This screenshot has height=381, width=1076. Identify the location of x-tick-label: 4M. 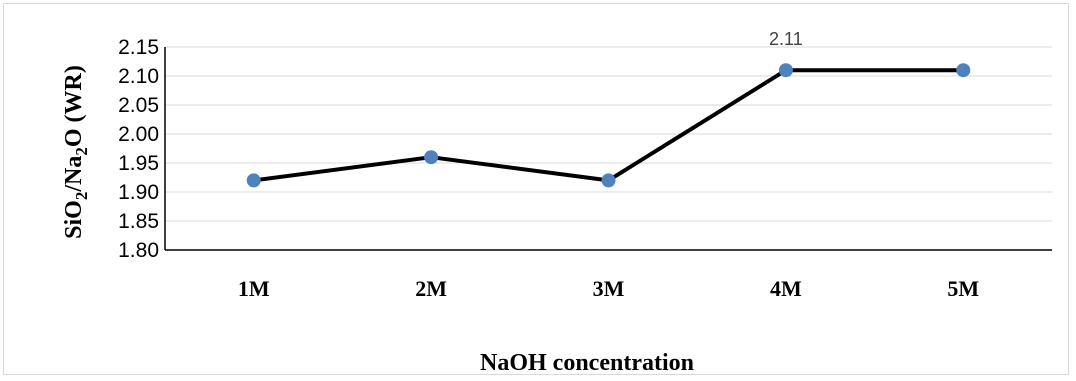
(786, 288).